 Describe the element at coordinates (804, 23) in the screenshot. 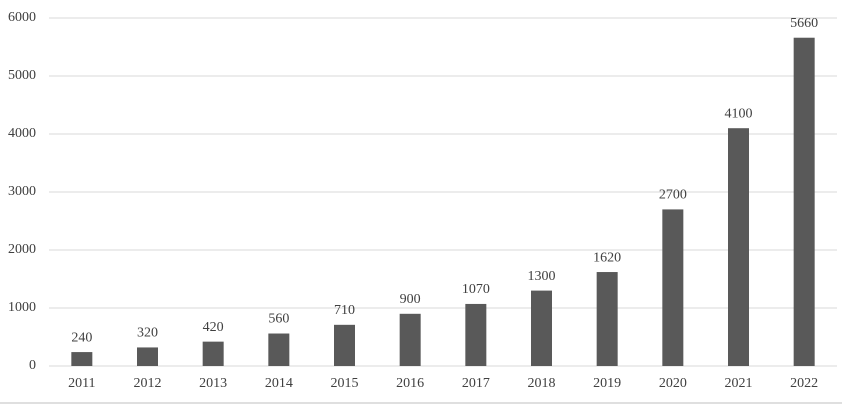

I see `data-label: 5660` at that location.